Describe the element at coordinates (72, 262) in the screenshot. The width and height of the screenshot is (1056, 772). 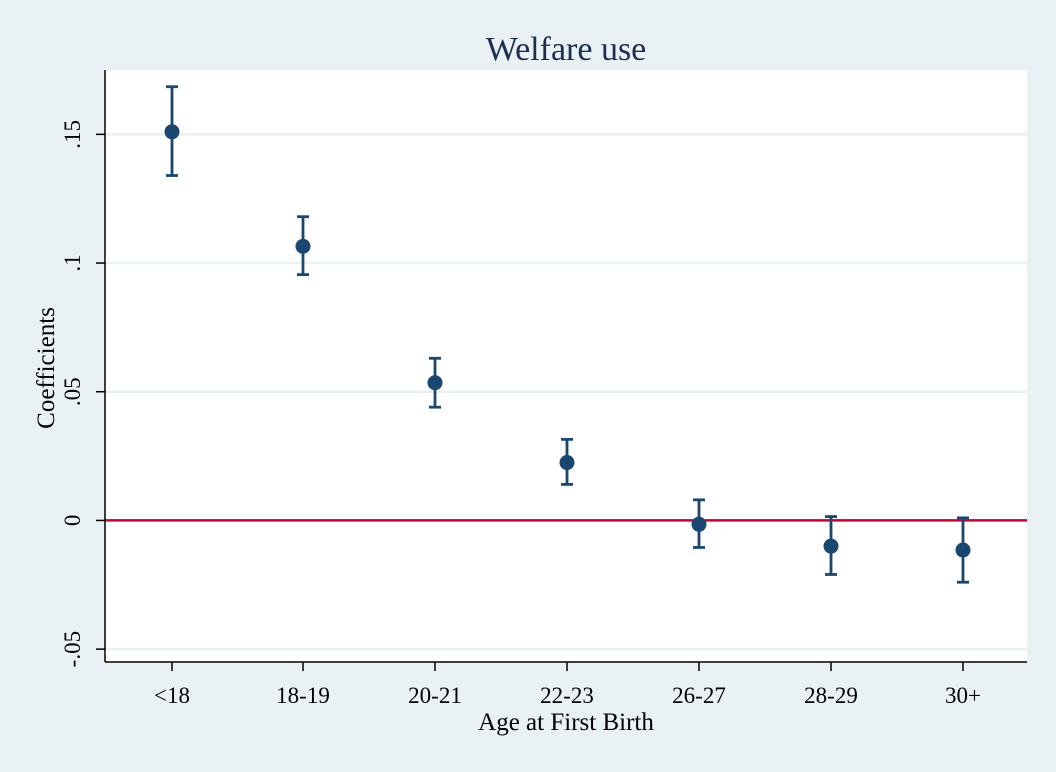
I see `y-tick-label: .1` at that location.